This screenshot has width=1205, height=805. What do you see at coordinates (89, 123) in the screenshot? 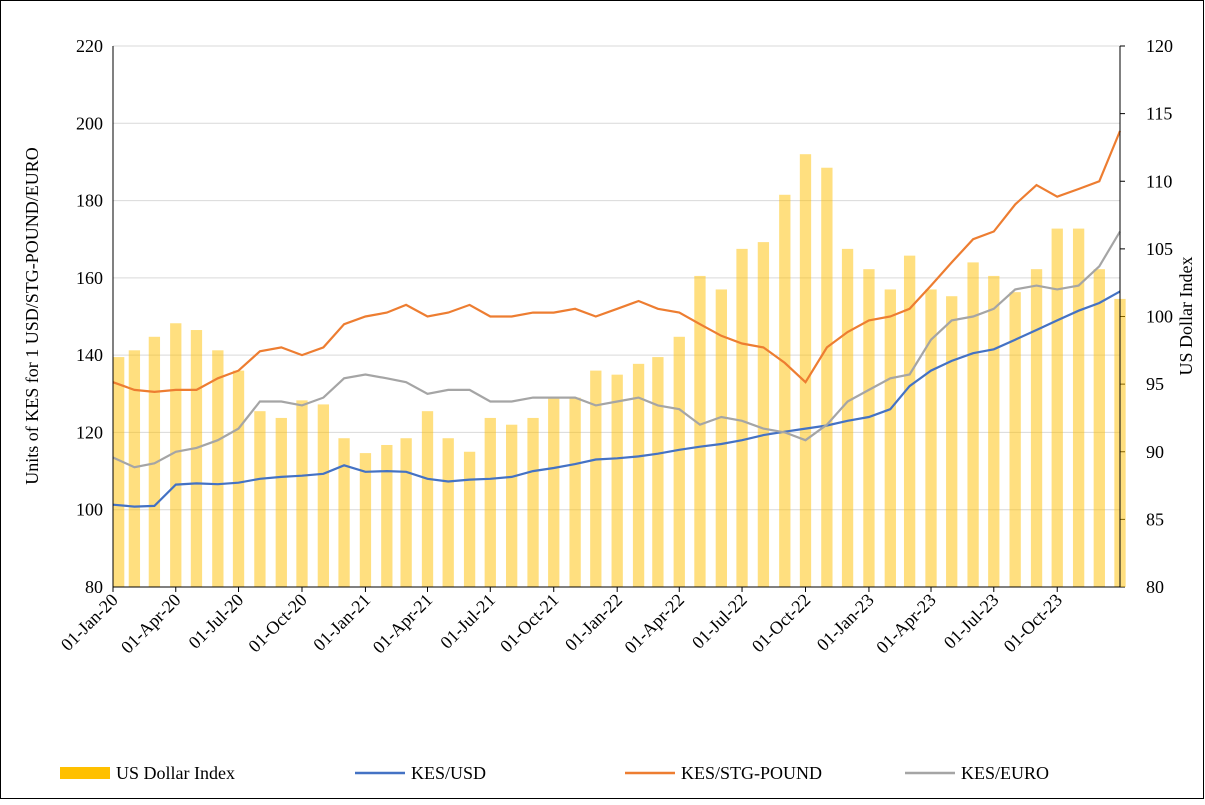
I see `y-tick-label: 200` at bounding box center [89, 123].